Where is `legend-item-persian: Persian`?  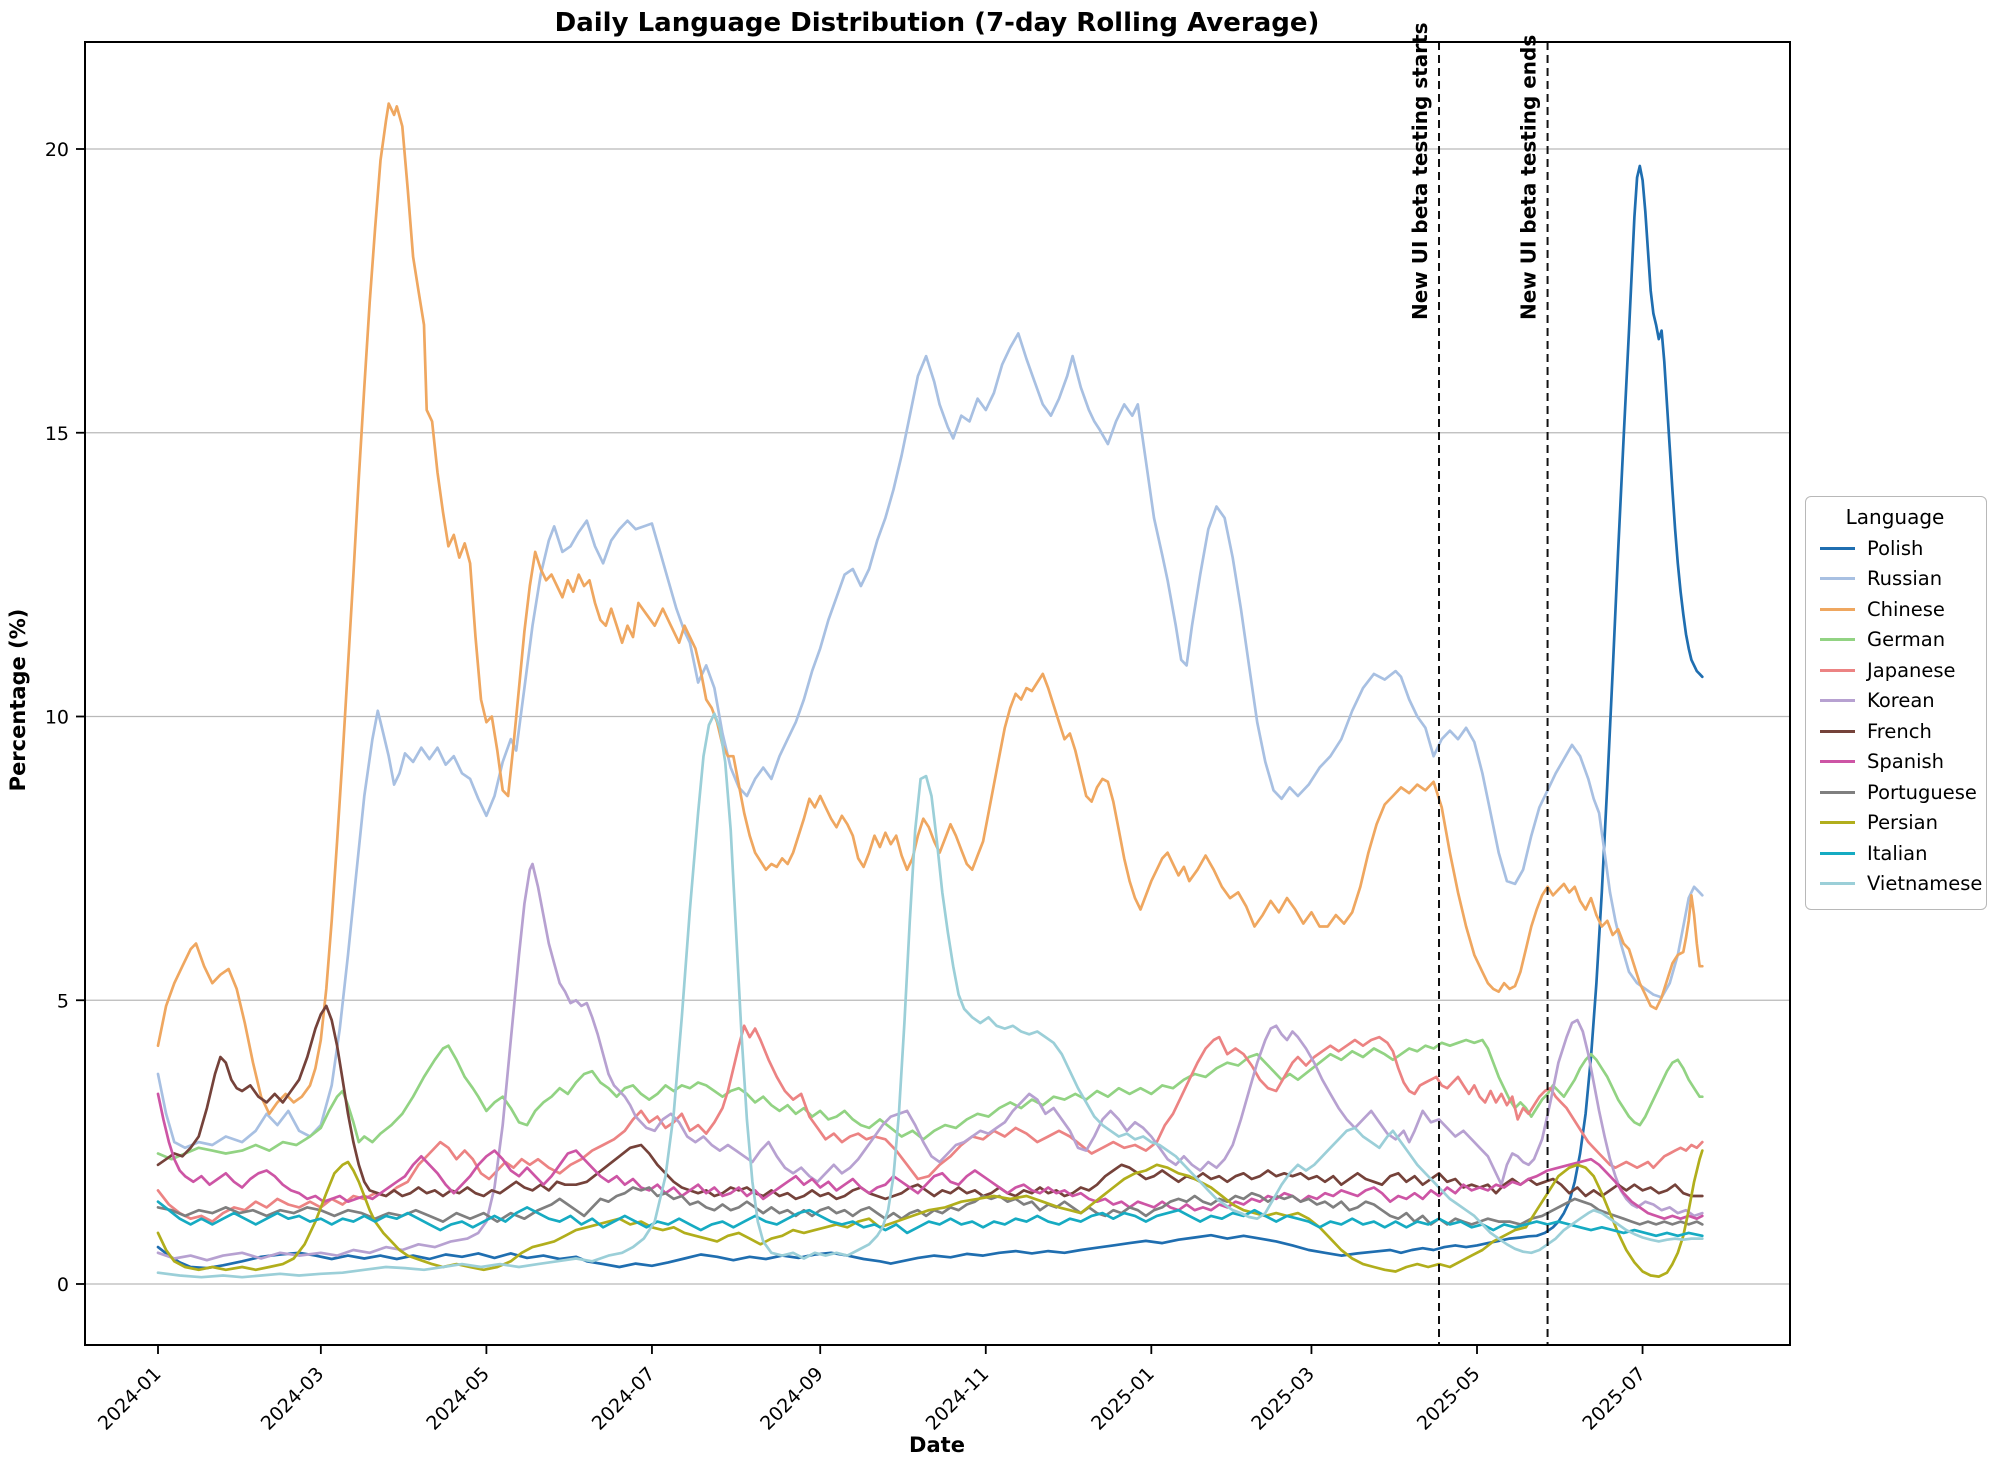 legend-item-persian: Persian is located at coordinates (1895, 823).